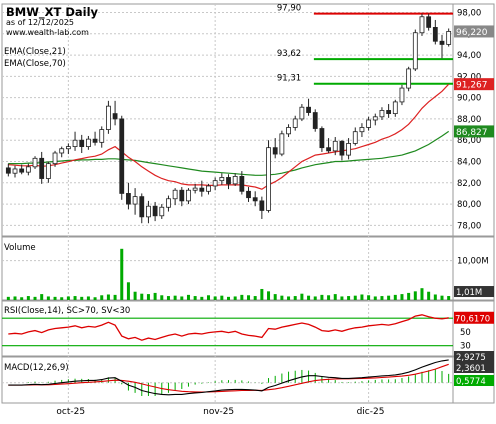  Describe the element at coordinates (228, 377) in the screenshot. I see `macd-line` at that location.